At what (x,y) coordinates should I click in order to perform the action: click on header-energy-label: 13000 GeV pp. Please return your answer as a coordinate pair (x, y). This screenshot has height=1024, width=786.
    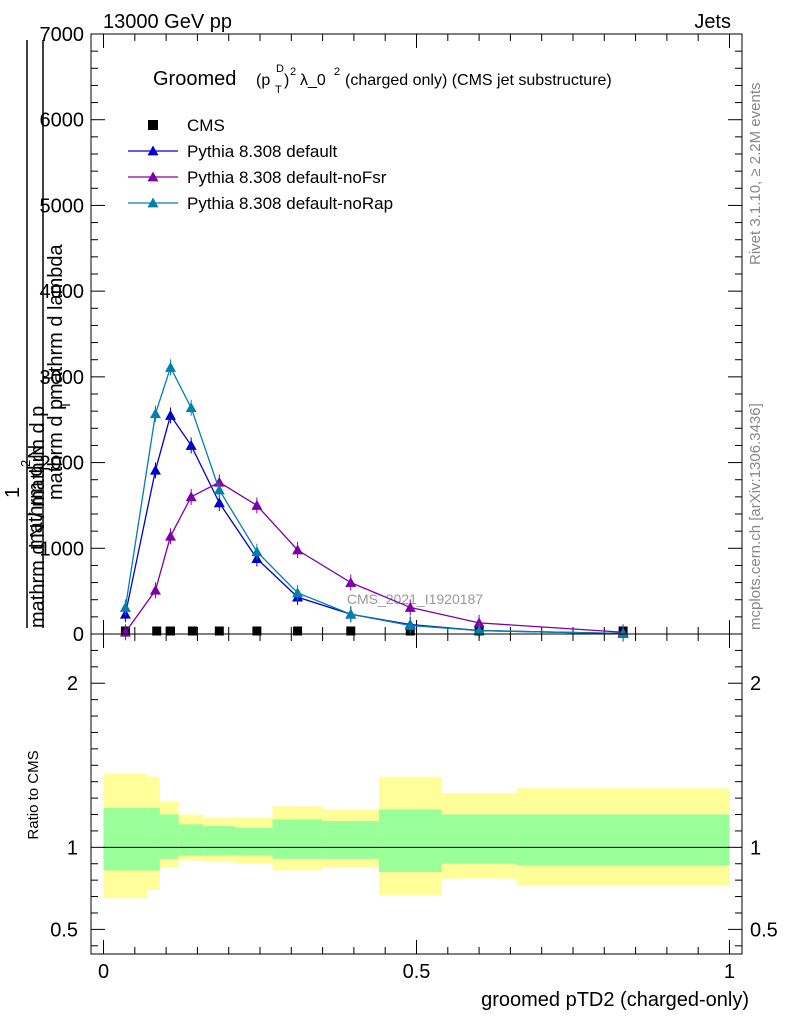
    Looking at the image, I should click on (167, 22).